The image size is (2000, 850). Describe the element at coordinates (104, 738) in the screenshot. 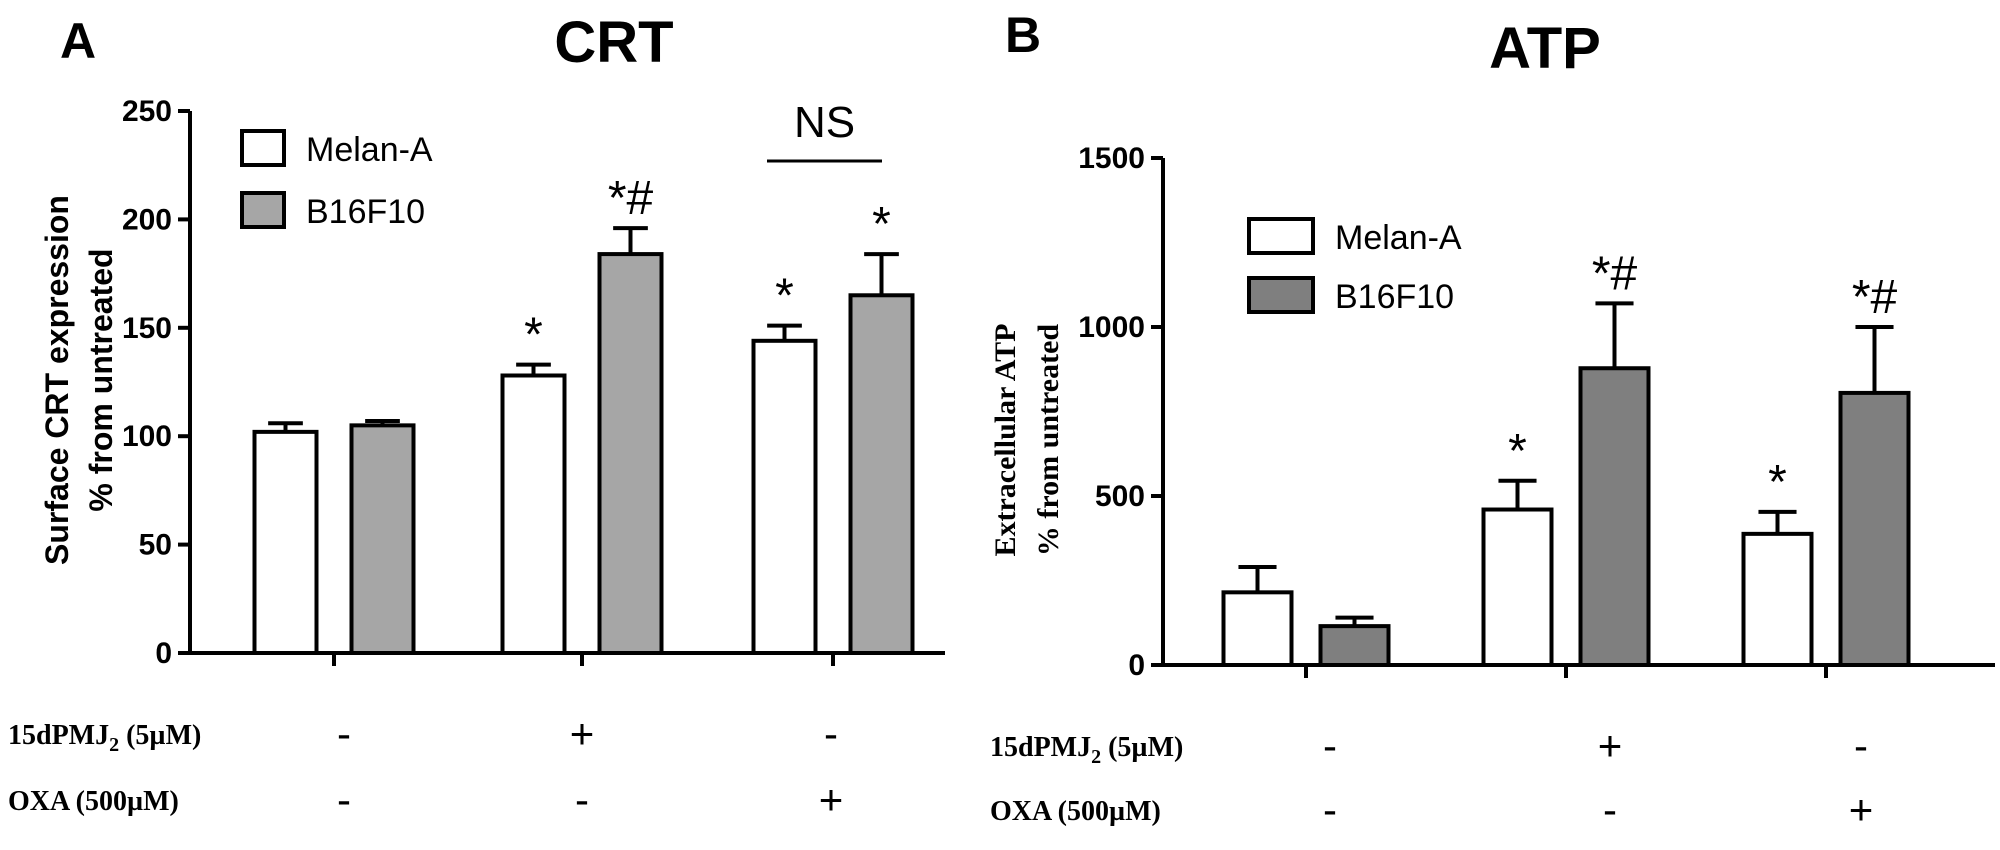

I see `panel-a-condition-label-0: 15dPMJ2 (5µM)` at that location.